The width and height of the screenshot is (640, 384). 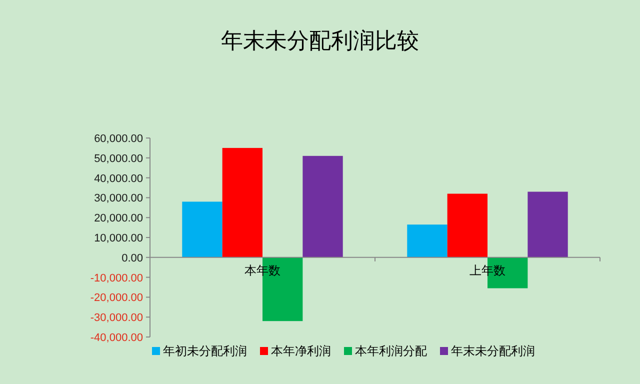 I want to click on legend-label: 年初未分配利润, so click(x=205, y=351).